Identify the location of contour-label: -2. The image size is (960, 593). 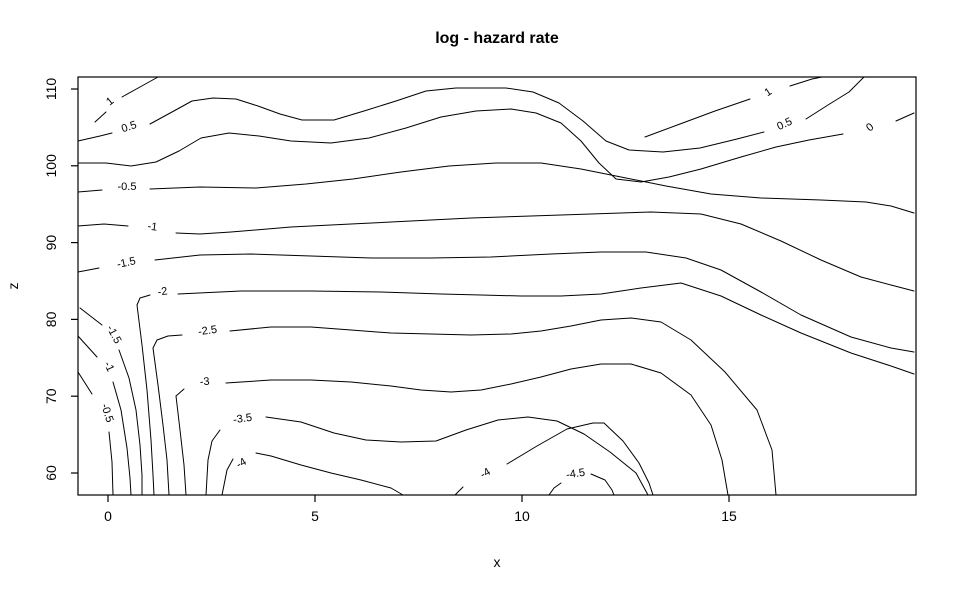
(162, 291).